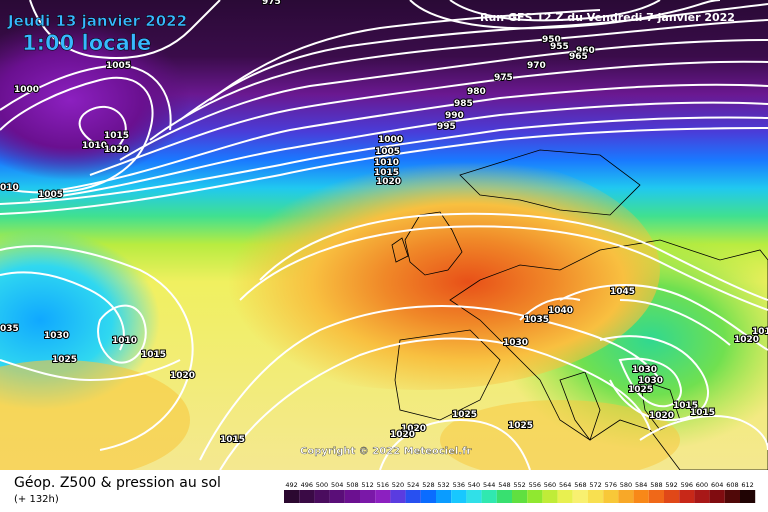 This screenshot has height=512, width=768. I want to click on scale-label: 544, so click(489, 485).